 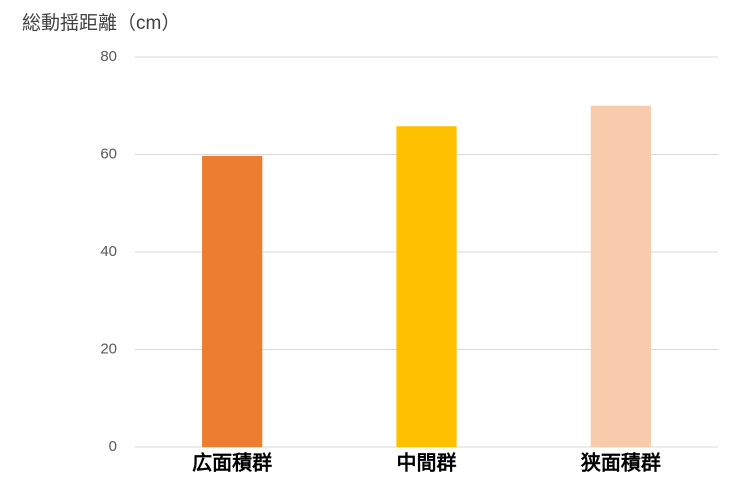 What do you see at coordinates (108, 153) in the screenshot?
I see `y-tick-label: 60` at bounding box center [108, 153].